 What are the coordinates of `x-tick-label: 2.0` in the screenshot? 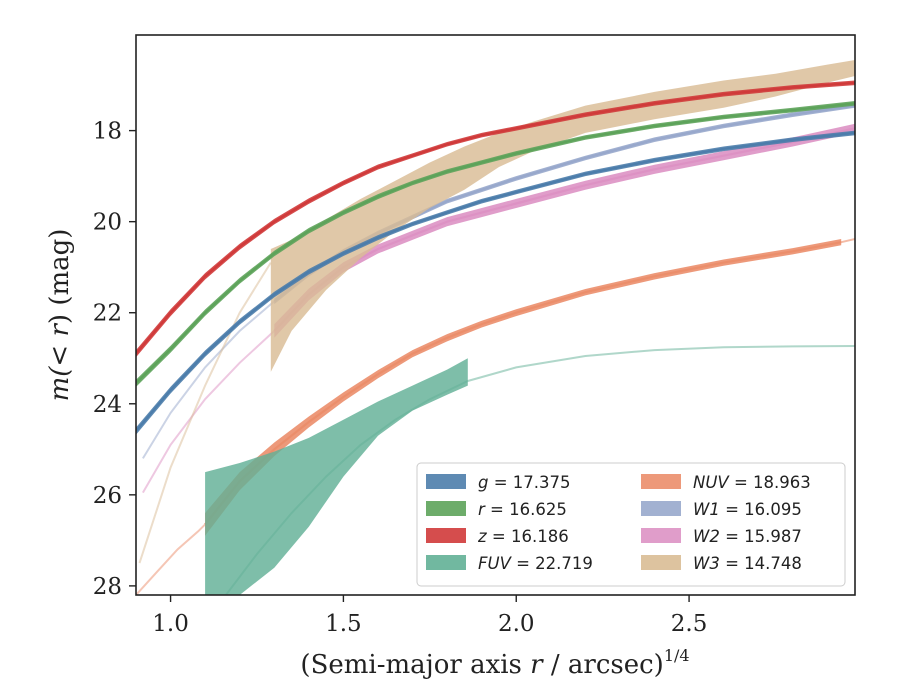 It's located at (516, 624).